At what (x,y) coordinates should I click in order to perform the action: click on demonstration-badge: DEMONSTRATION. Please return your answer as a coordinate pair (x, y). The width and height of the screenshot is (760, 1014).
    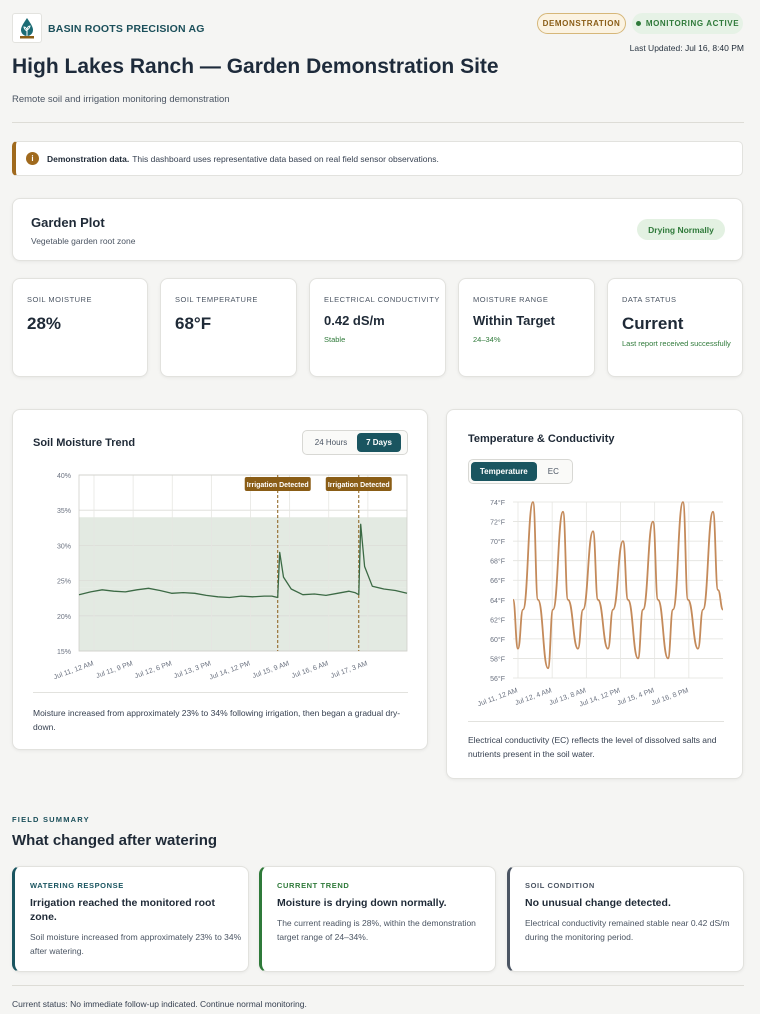
    Looking at the image, I should click on (581, 23).